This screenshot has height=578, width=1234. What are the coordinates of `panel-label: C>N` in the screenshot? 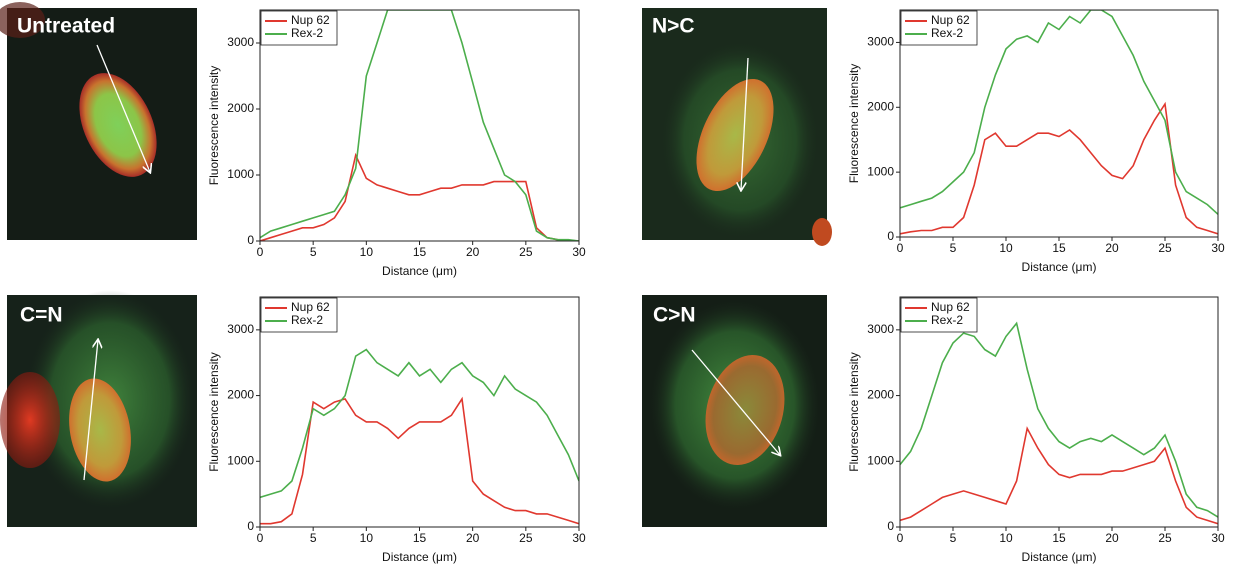 It's located at (674, 315).